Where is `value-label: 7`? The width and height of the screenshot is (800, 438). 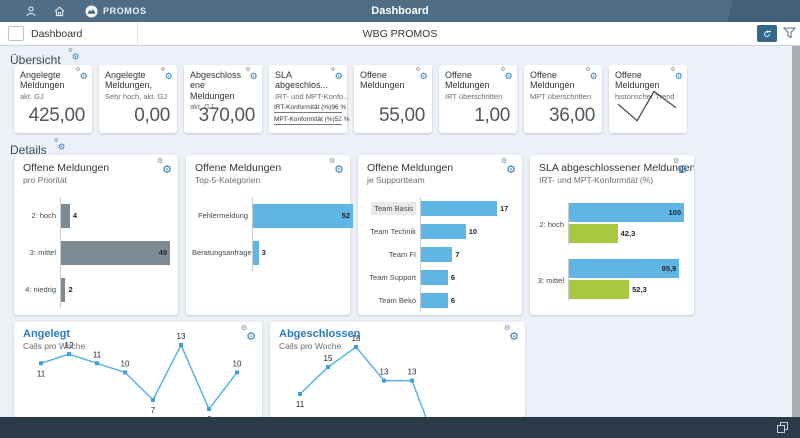
value-label: 7 is located at coordinates (457, 254).